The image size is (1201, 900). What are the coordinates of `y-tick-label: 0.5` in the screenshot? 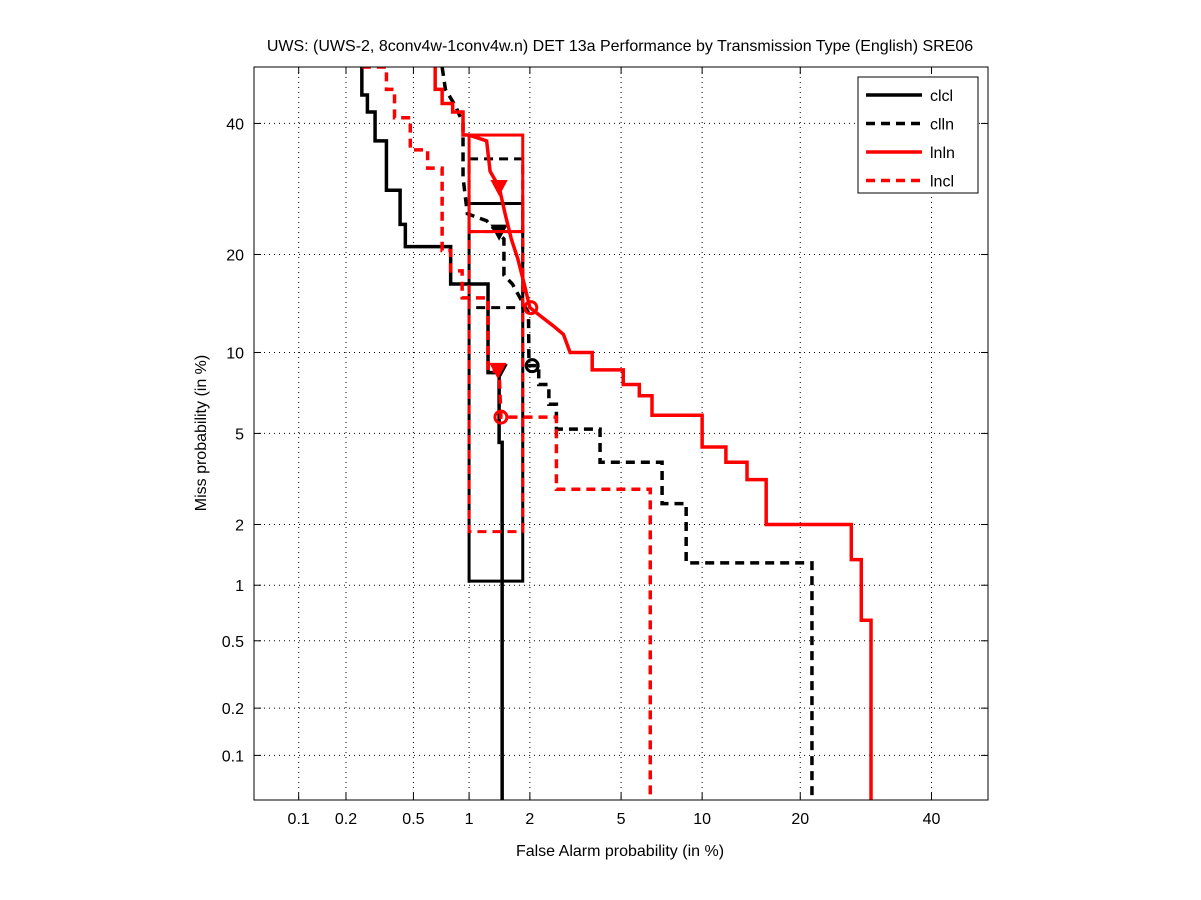 It's located at (233, 642).